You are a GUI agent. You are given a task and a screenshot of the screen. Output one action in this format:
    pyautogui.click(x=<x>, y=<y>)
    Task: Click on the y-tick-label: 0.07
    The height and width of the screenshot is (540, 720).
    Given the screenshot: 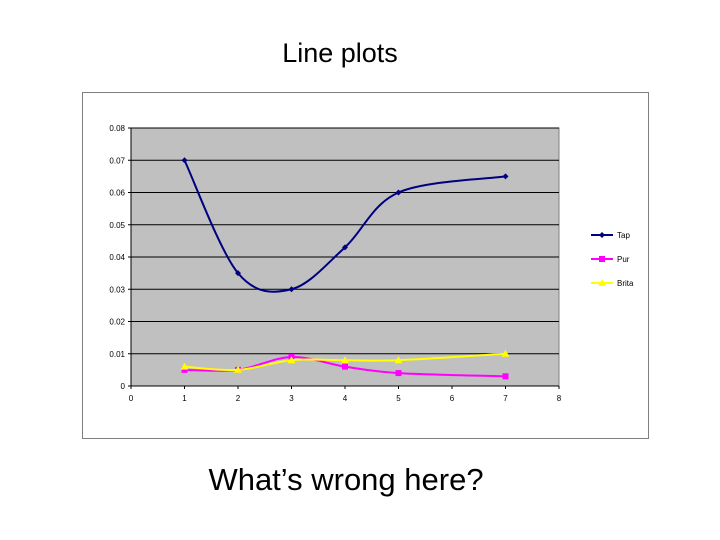 What is the action you would take?
    pyautogui.click(x=117, y=160)
    